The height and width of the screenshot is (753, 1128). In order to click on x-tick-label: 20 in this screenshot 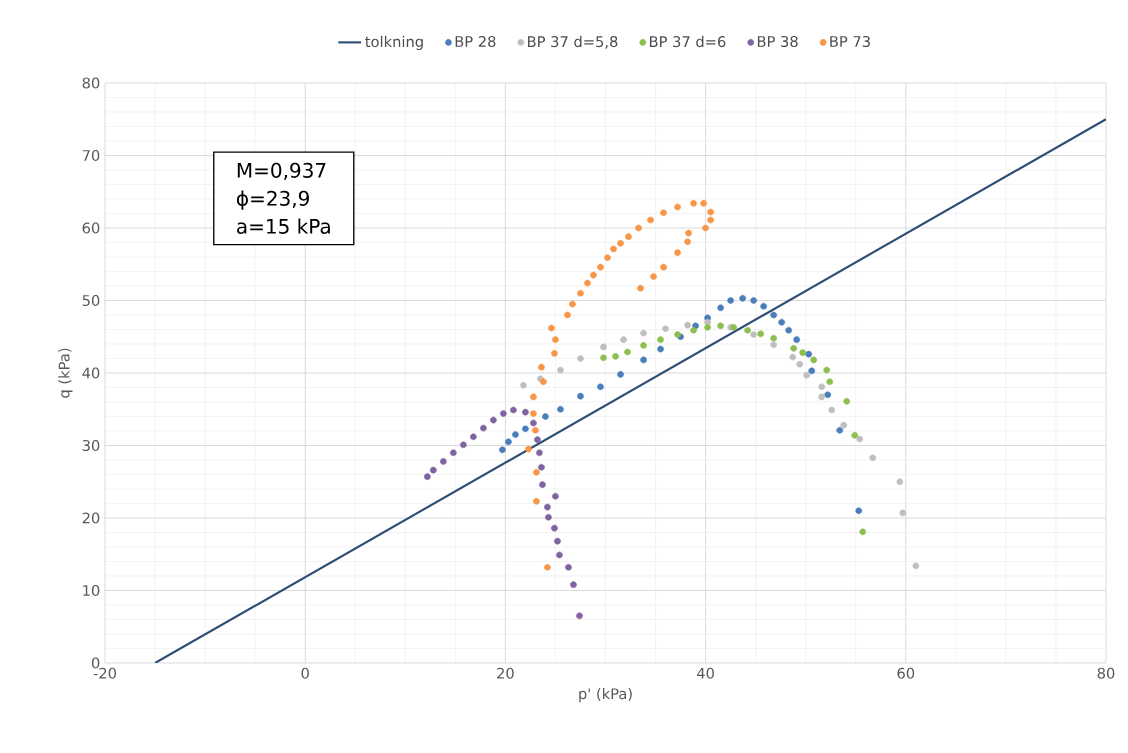, I will do `click(505, 673)`.